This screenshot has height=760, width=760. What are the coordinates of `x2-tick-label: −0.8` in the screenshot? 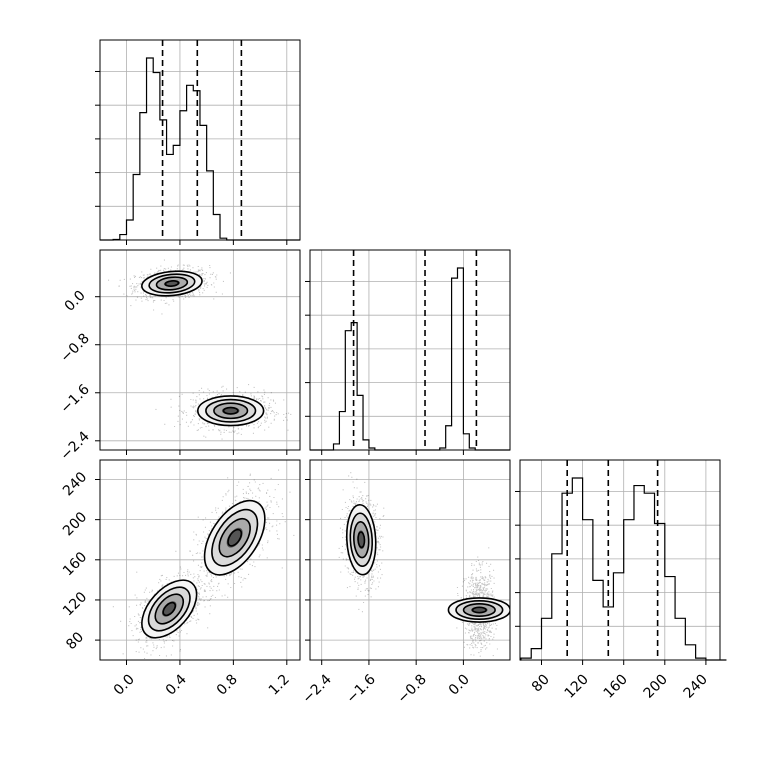 It's located at (411, 689).